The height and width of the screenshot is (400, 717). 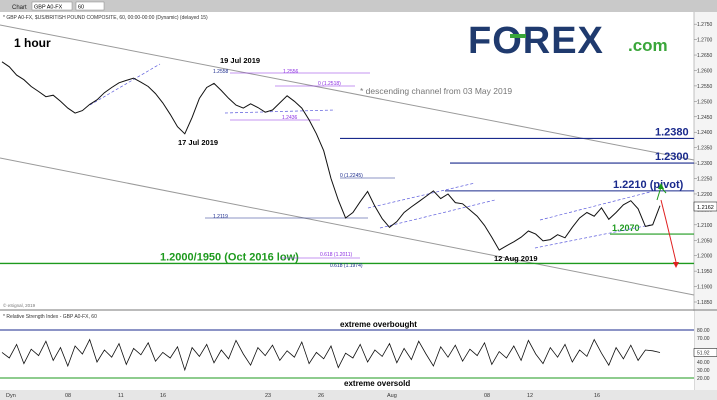 What do you see at coordinates (221, 72) in the screenshot?
I see `annotation-12558: 1.2558` at bounding box center [221, 72].